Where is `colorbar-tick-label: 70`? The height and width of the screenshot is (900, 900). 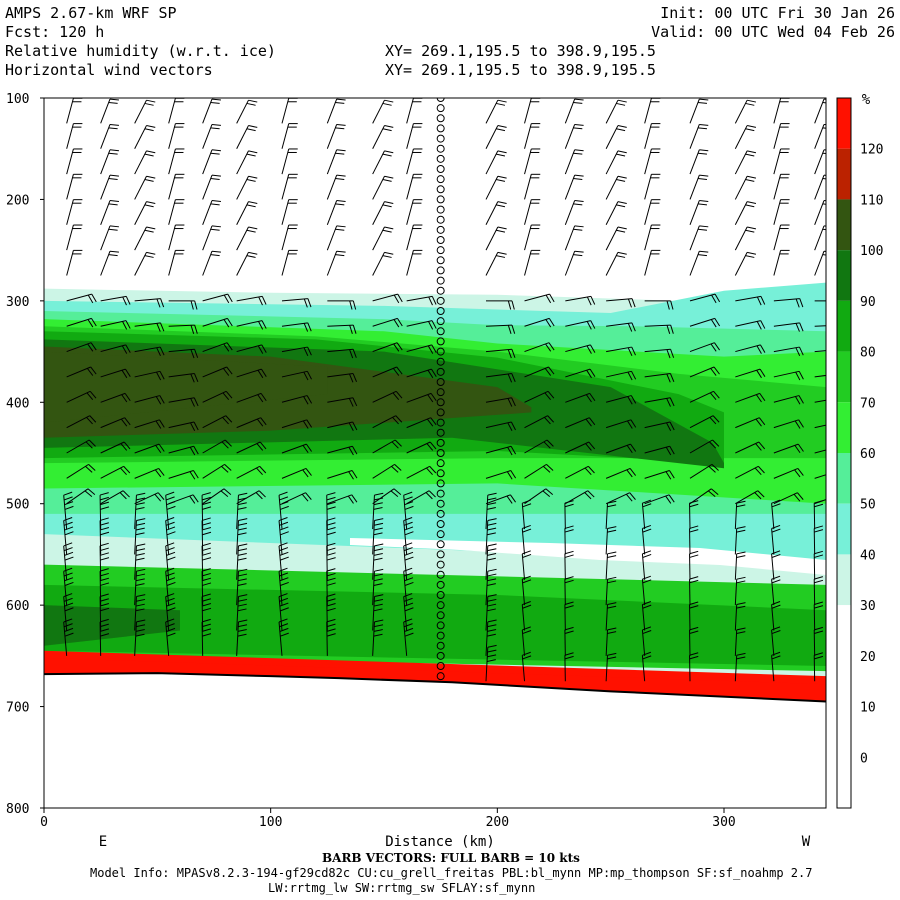 colorbar-tick-label: 70 is located at coordinates (868, 403).